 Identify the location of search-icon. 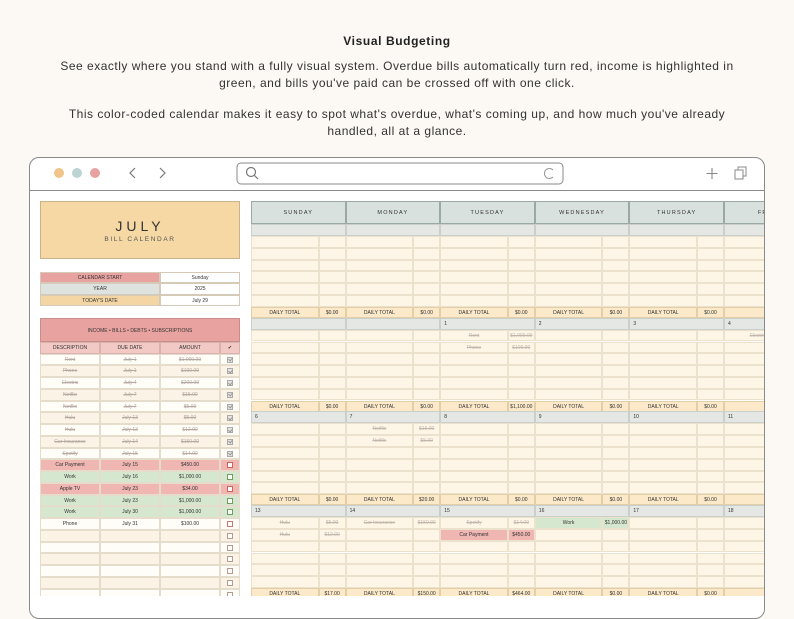
(256, 177).